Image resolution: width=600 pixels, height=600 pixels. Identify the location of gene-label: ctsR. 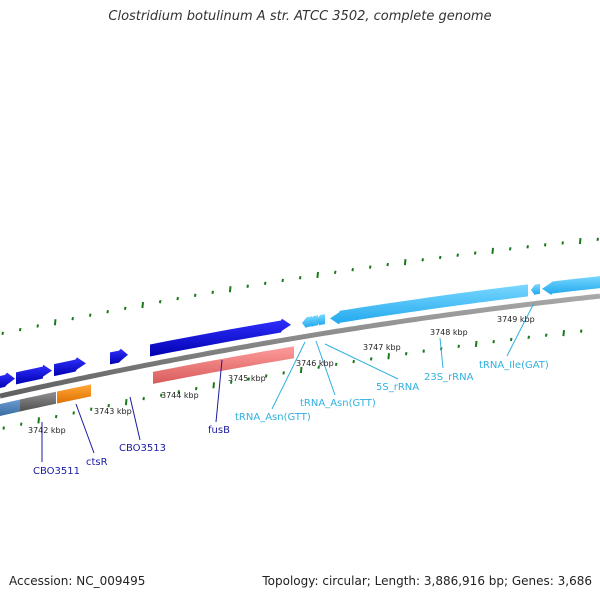
(97, 462).